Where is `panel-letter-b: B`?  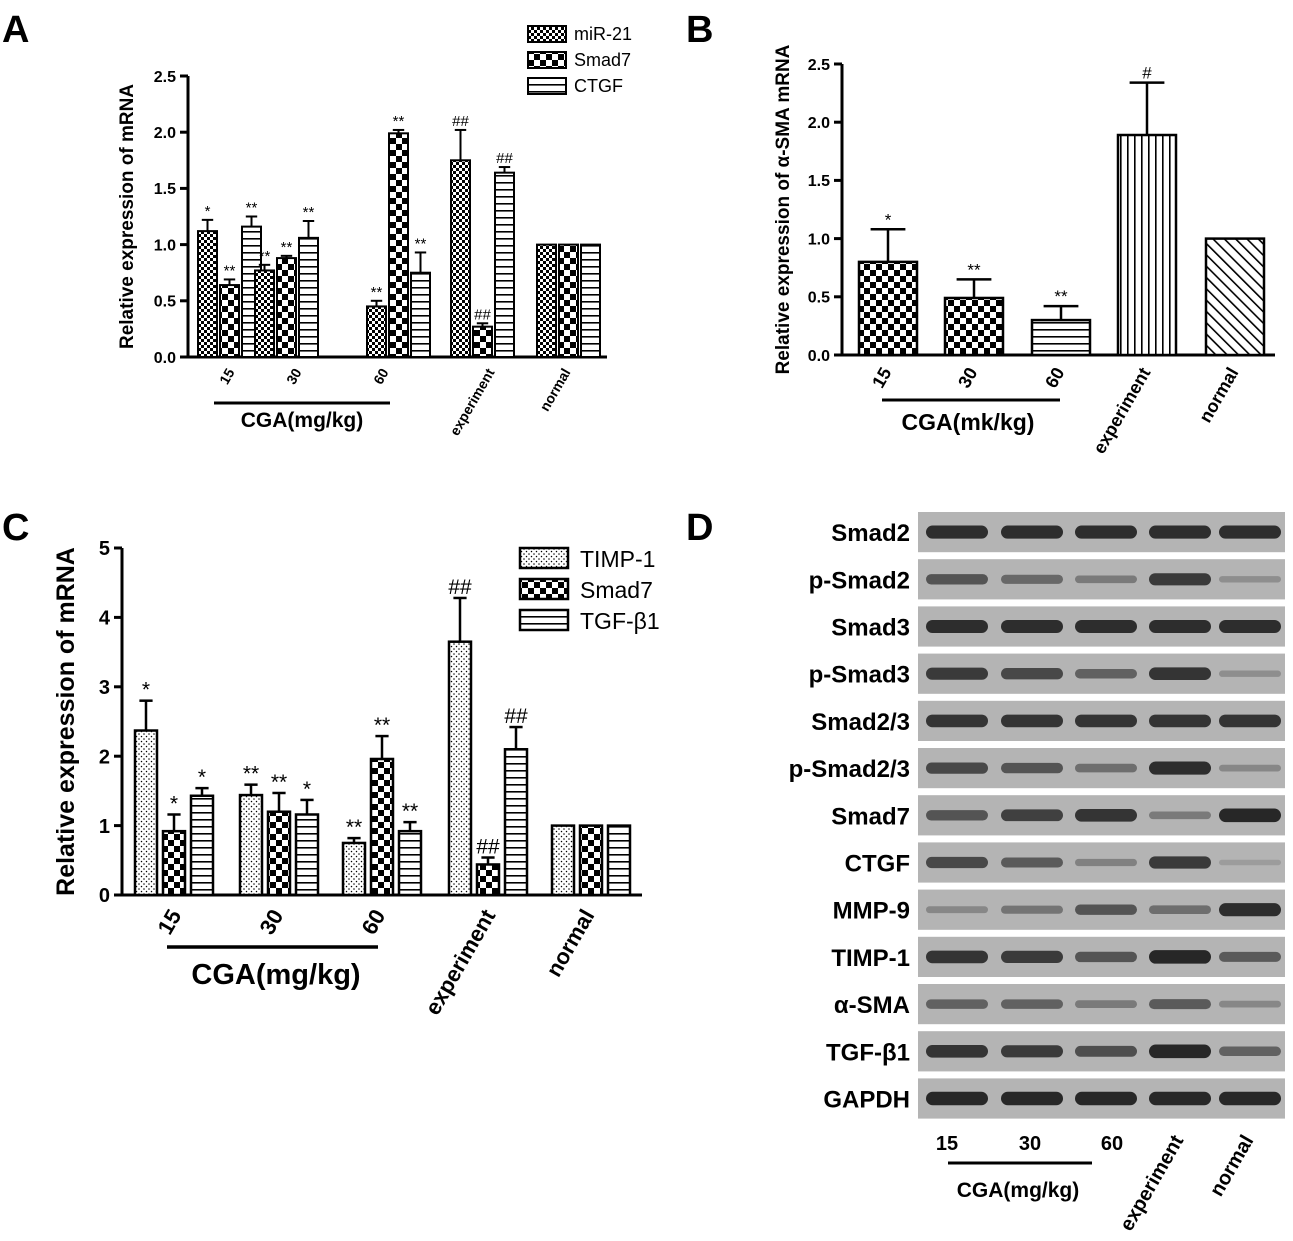 panel-letter-b: B is located at coordinates (699, 30).